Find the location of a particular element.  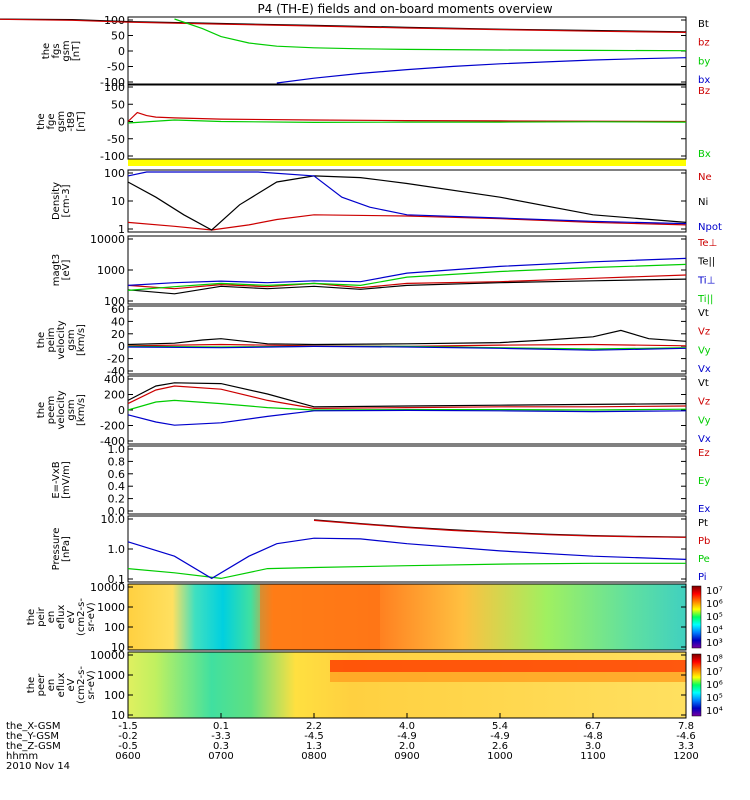

series-line-npot is located at coordinates (407, 198).